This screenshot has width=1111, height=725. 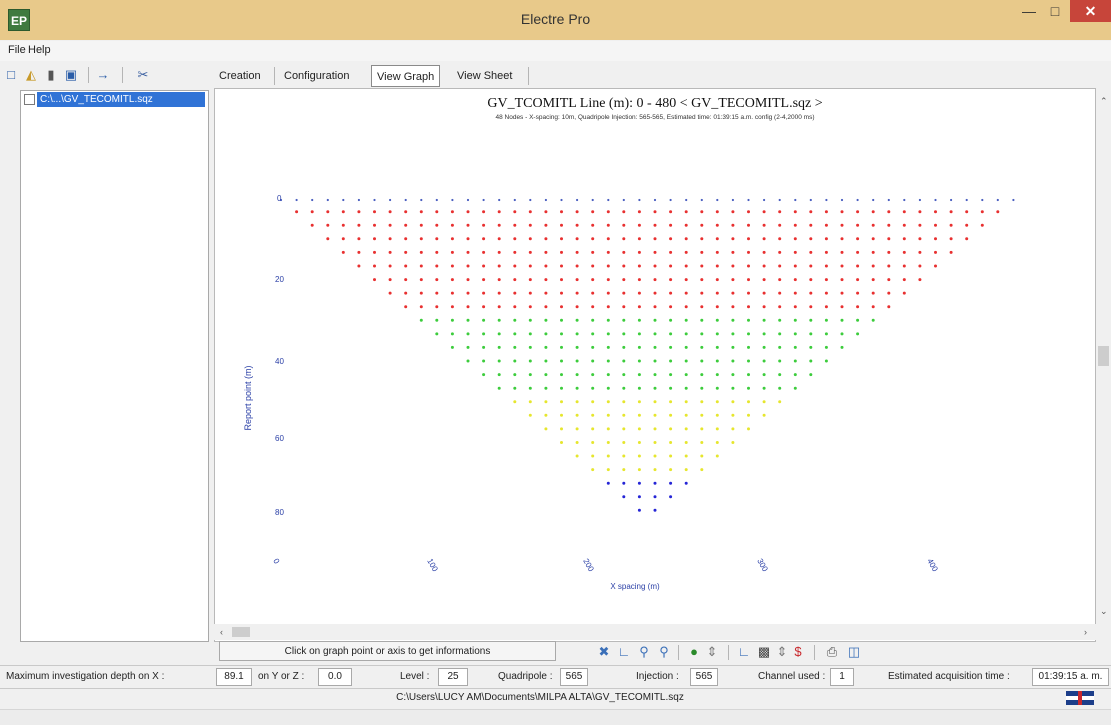 What do you see at coordinates (279, 198) in the screenshot?
I see `y-tick-label: 0` at bounding box center [279, 198].